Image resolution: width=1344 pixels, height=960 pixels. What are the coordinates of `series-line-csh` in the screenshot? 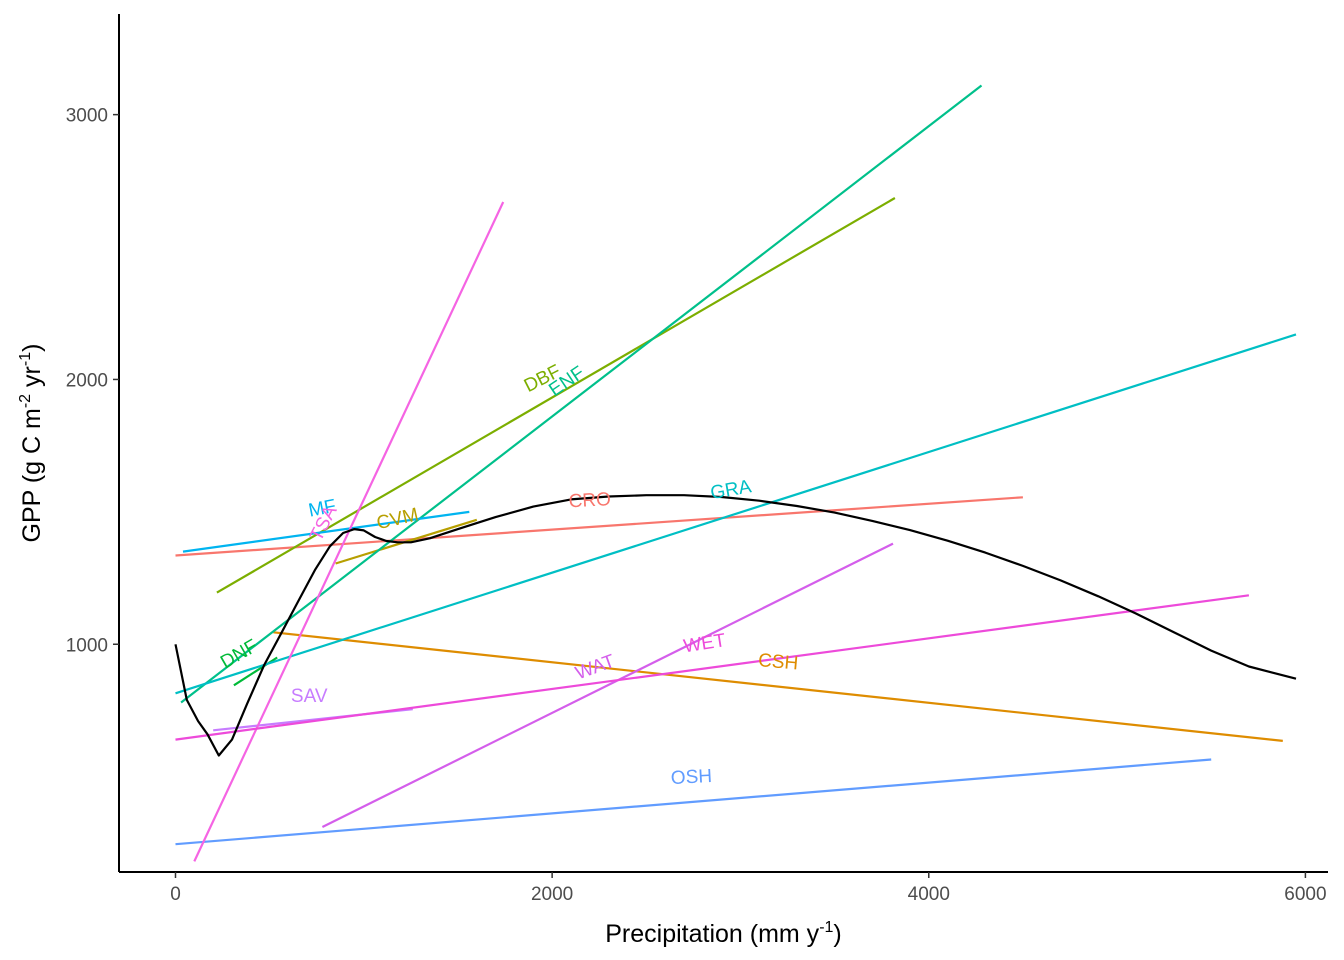 It's located at (778, 686).